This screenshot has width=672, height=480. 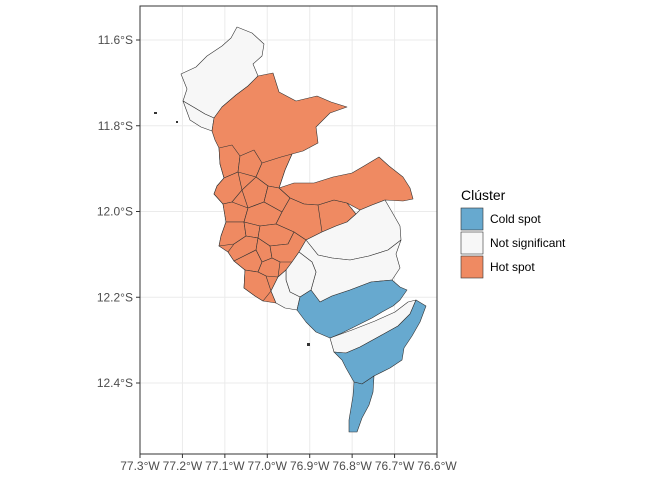 I want to click on lon-tick-label: 76.6°W, so click(x=437, y=466).